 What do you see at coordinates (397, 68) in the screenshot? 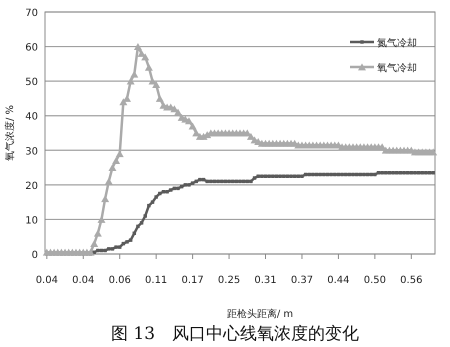
I see `legend-label: 氧气冷却` at bounding box center [397, 68].